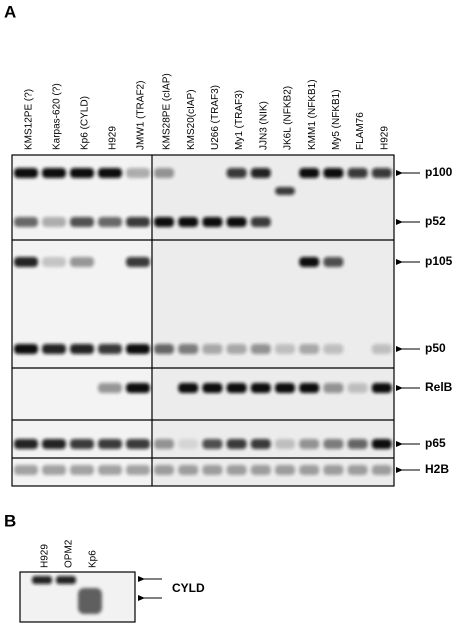  I want to click on lane-label: My5 (NFKB1), so click(336, 119).